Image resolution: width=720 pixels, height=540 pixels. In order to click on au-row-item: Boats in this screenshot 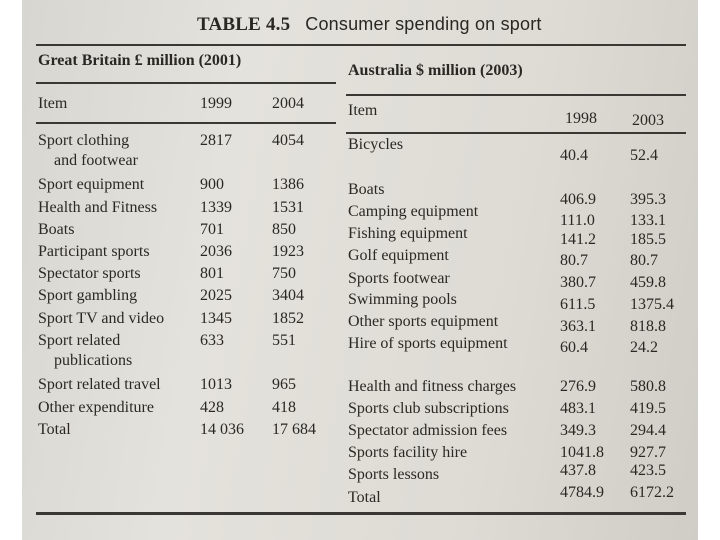, I will do `click(366, 189)`.